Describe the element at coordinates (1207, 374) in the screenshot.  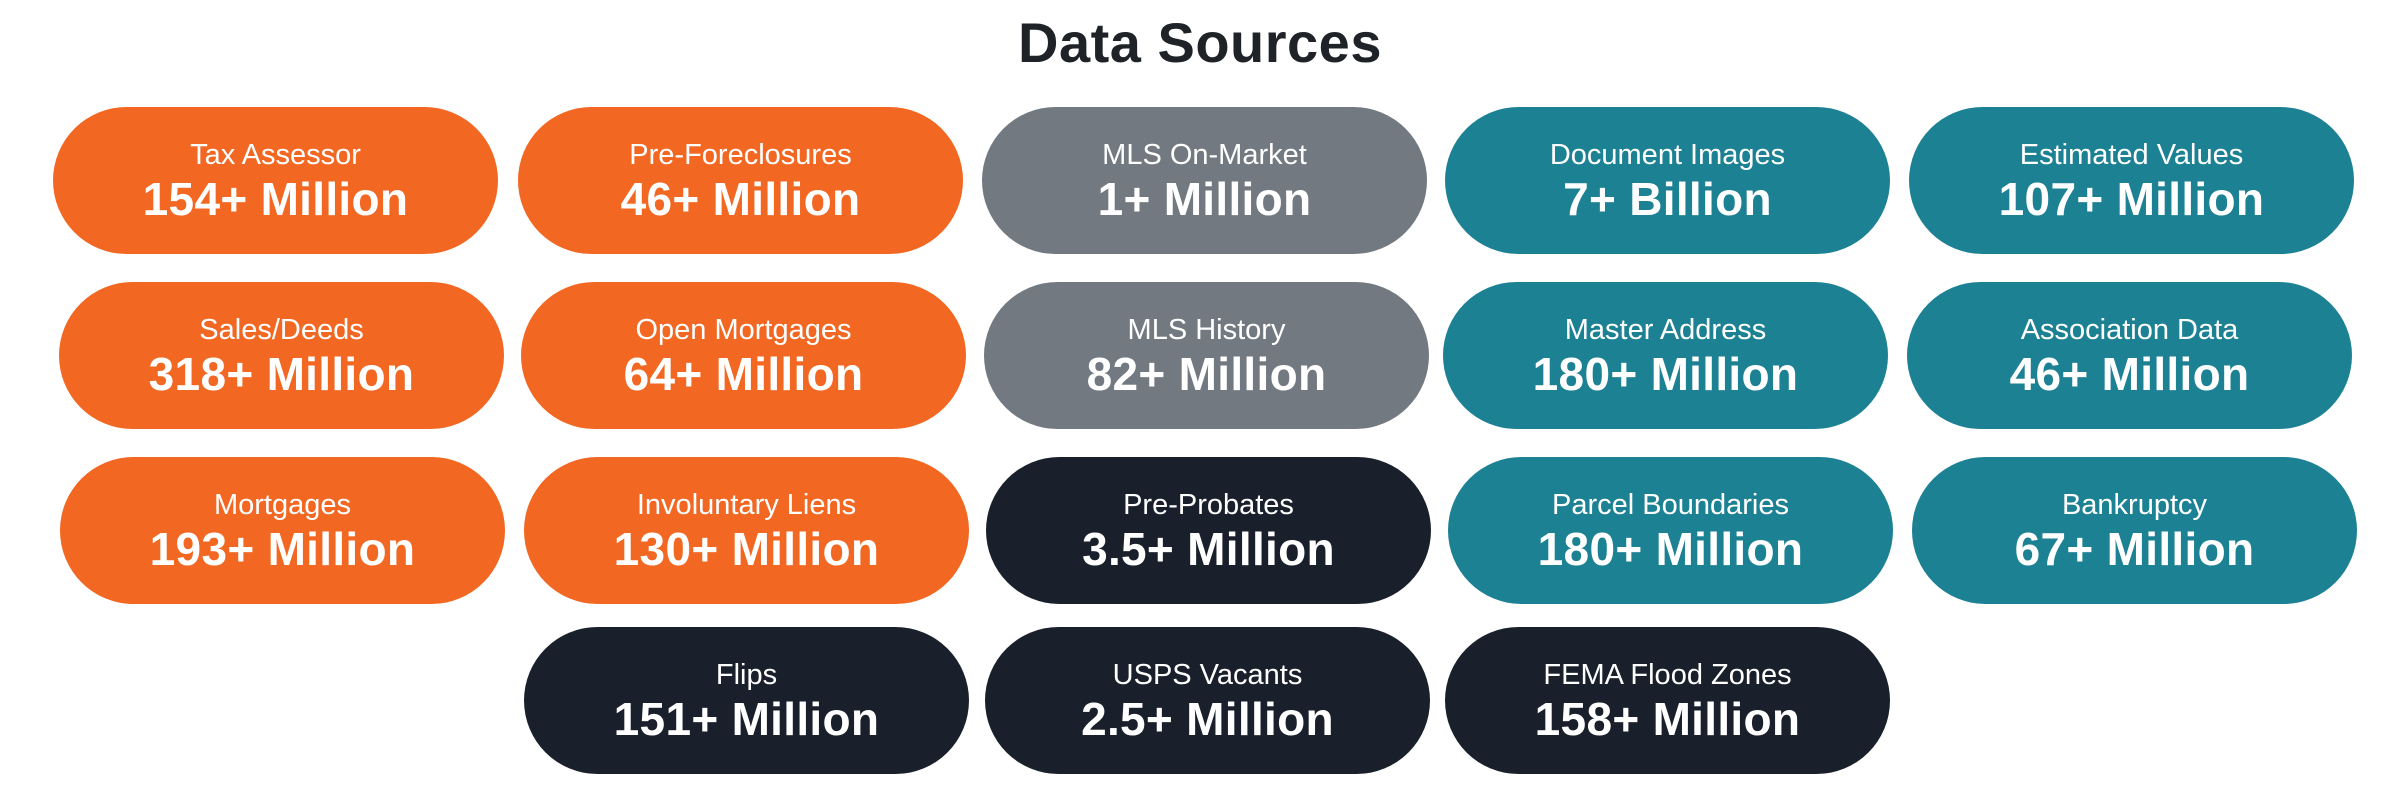
I see `card-value: 82+ Million` at that location.